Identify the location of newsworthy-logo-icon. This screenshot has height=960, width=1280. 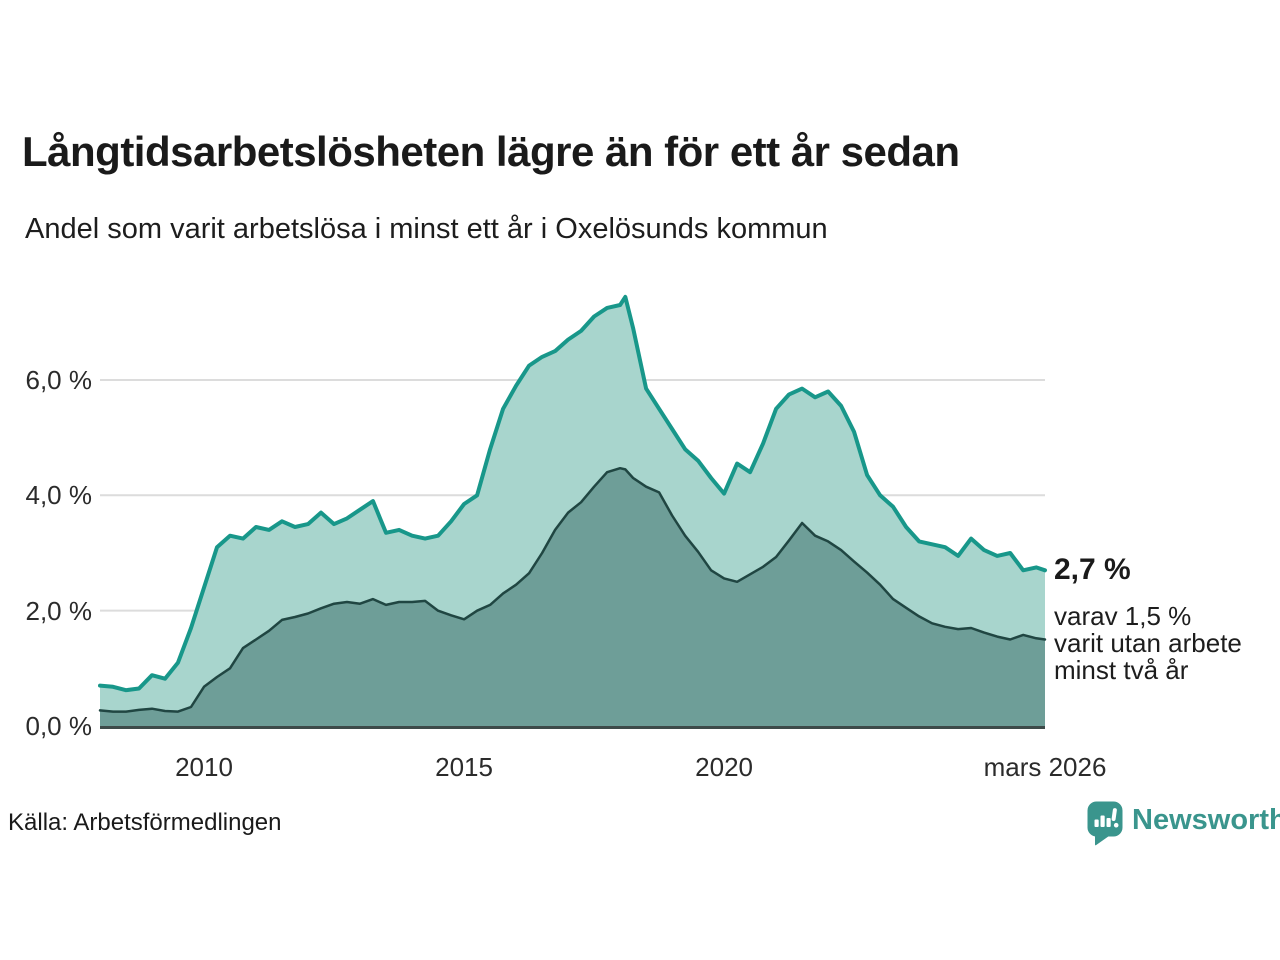
(1105, 823).